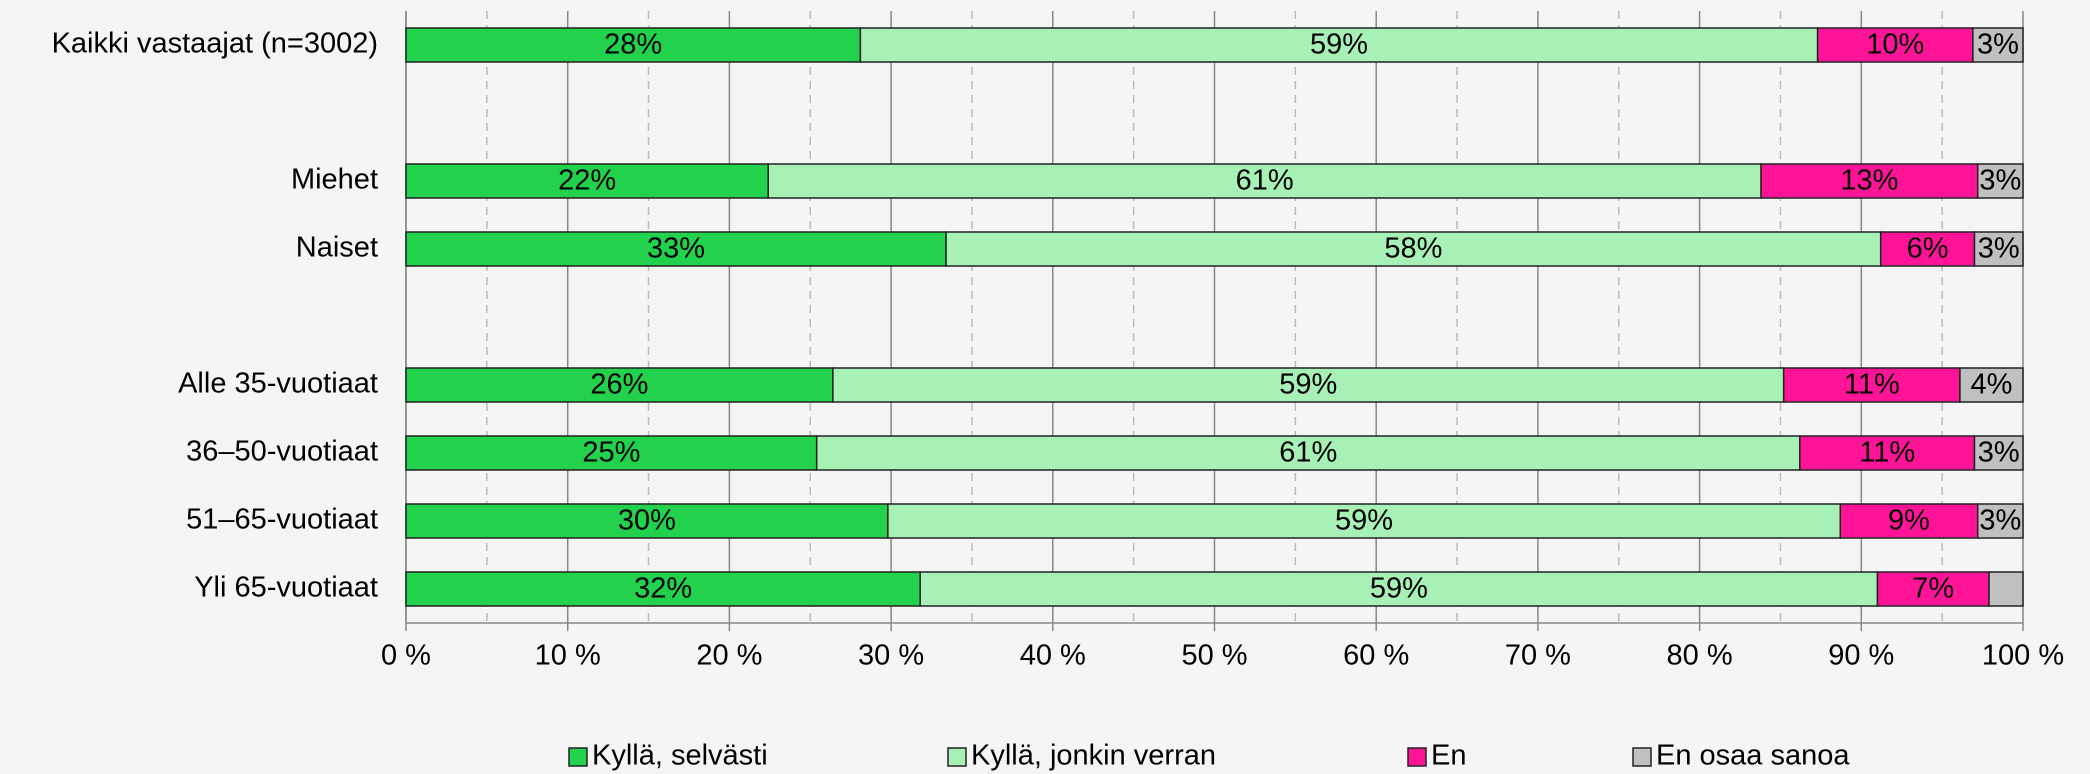 The height and width of the screenshot is (774, 2090). Describe the element at coordinates (406, 656) in the screenshot. I see `x-tick-label: 0 %` at that location.